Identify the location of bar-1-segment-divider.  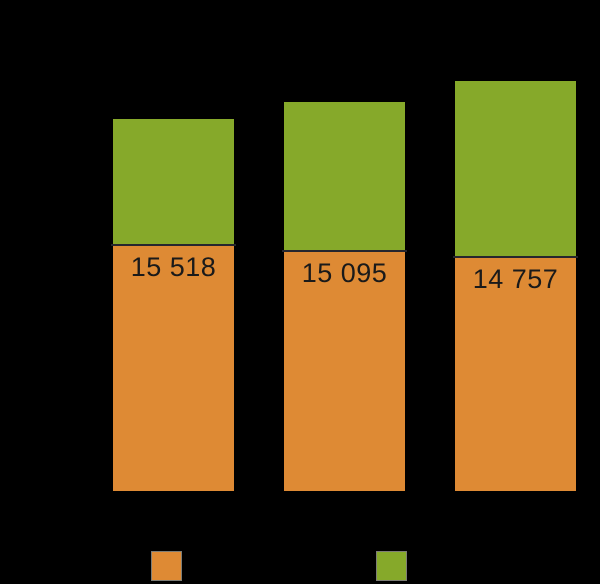
(173, 244).